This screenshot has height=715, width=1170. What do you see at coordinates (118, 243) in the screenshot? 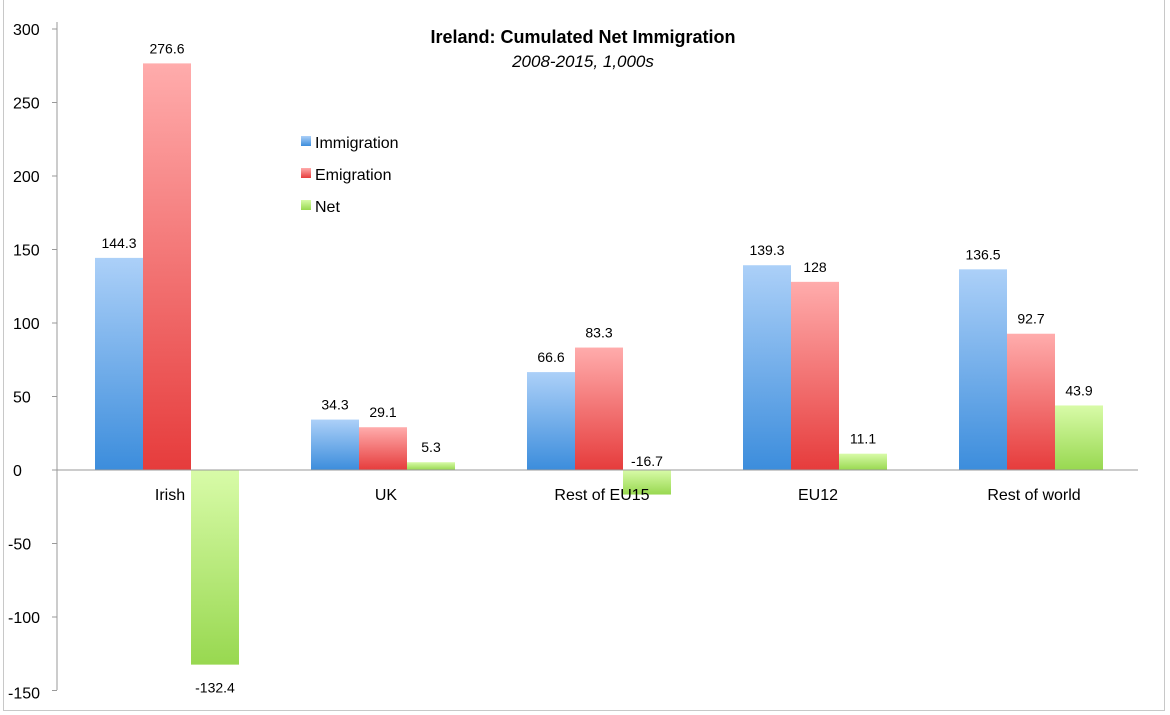
I see `data-label: 144.3` at bounding box center [118, 243].